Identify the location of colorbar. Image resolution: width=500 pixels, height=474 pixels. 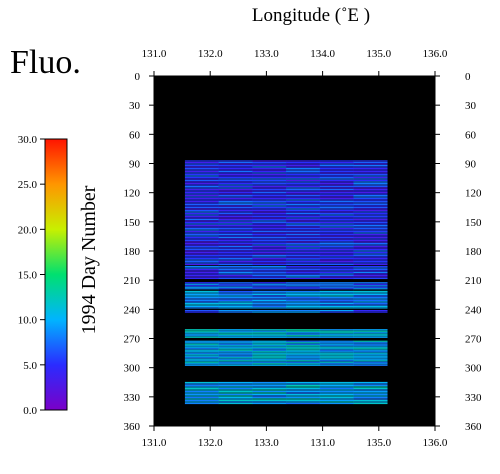
(56, 274).